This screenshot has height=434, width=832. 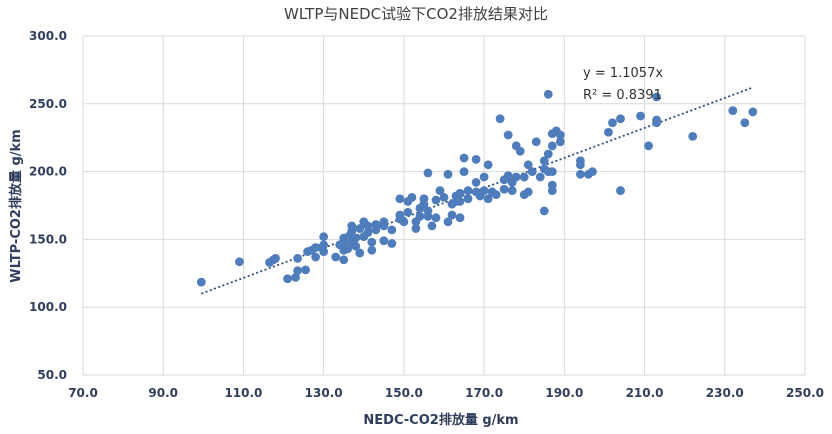 What do you see at coordinates (48, 36) in the screenshot?
I see `y-tick-label: 300.0` at bounding box center [48, 36].